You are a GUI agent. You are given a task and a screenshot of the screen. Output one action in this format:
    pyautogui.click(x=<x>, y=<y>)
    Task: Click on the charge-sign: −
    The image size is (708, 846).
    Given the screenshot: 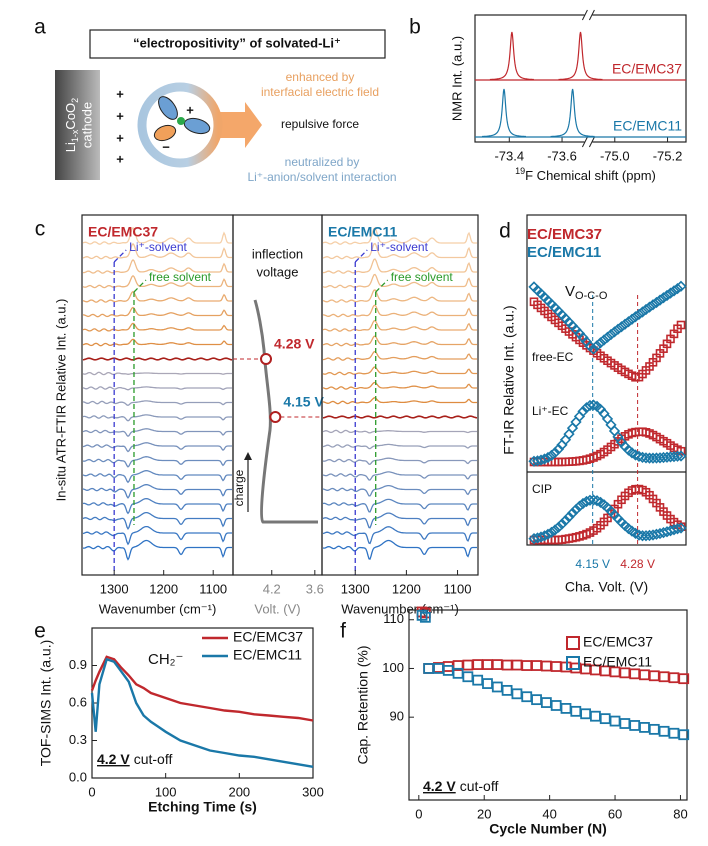 What is the action you would take?
    pyautogui.click(x=166, y=146)
    